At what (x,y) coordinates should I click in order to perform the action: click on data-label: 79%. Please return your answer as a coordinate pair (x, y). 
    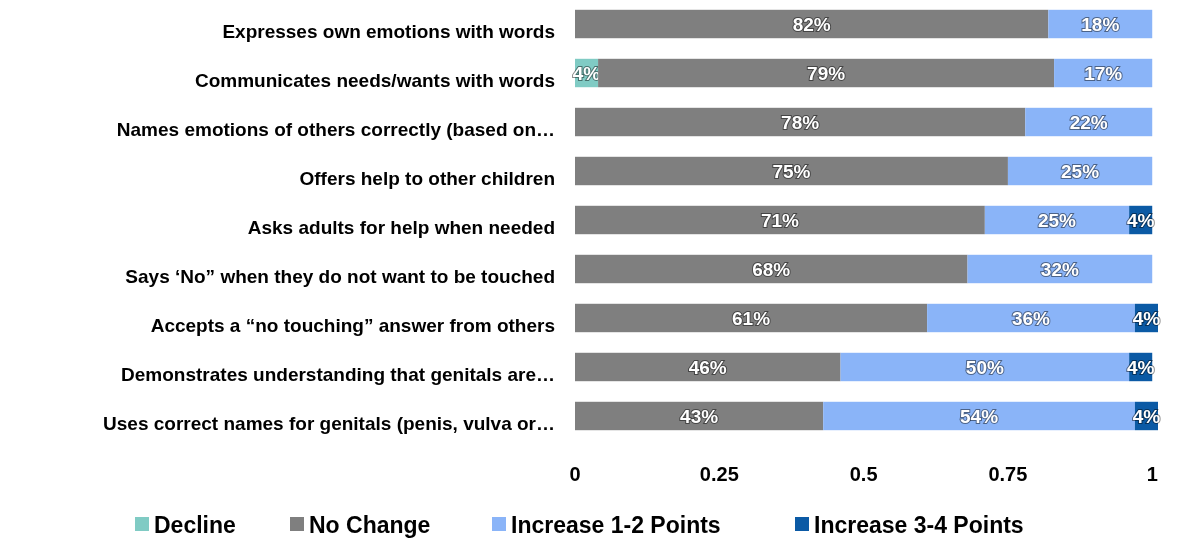
    Looking at the image, I should click on (826, 73).